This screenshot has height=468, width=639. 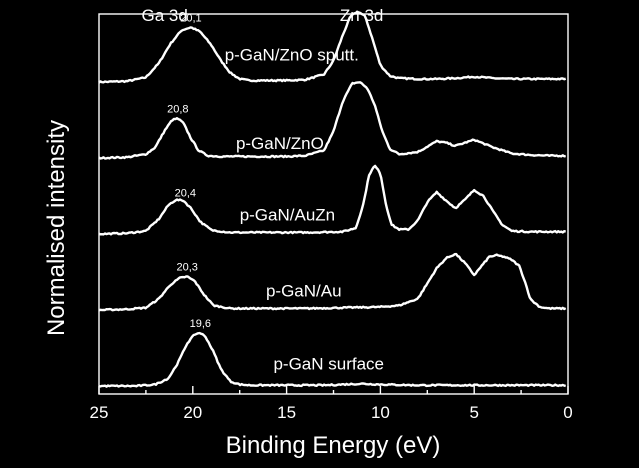 What do you see at coordinates (292, 55) in the screenshot?
I see `series-label: p-GaN/ZnO sputt.` at bounding box center [292, 55].